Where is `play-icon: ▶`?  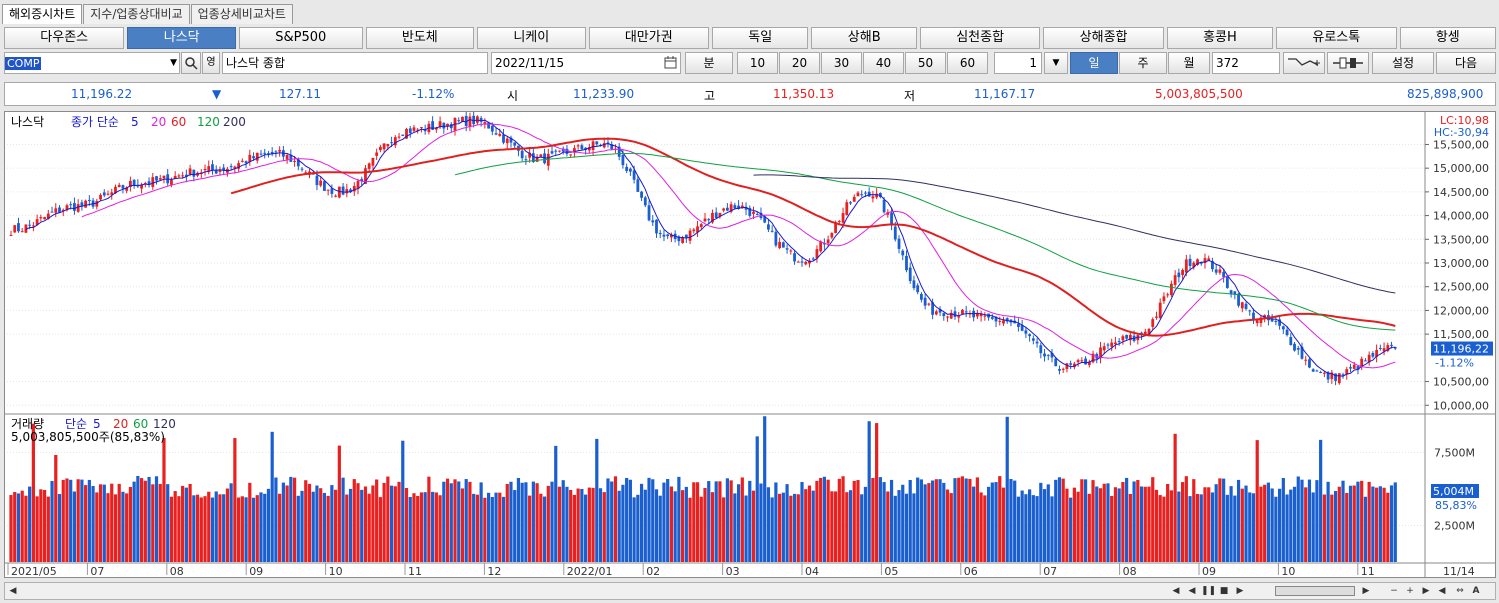
play-icon: ▶ is located at coordinates (1240, 591).